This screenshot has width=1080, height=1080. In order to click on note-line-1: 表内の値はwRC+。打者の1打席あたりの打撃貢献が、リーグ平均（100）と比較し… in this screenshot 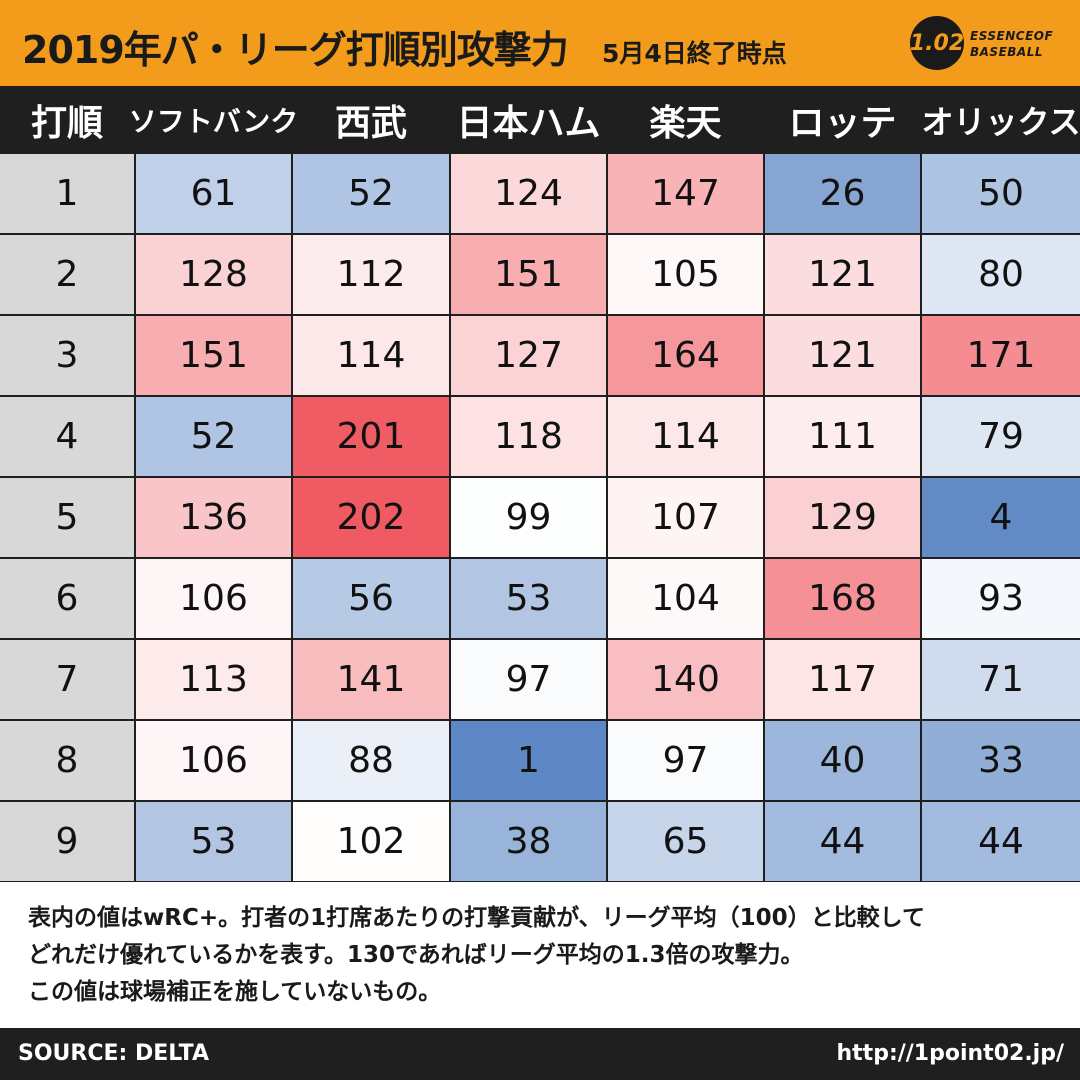, I will do `click(476, 918)`.